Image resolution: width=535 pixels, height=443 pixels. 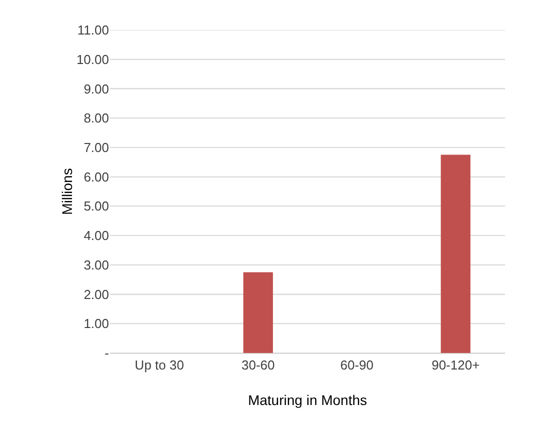 I want to click on y-tick-label: 4.00, so click(x=96, y=236).